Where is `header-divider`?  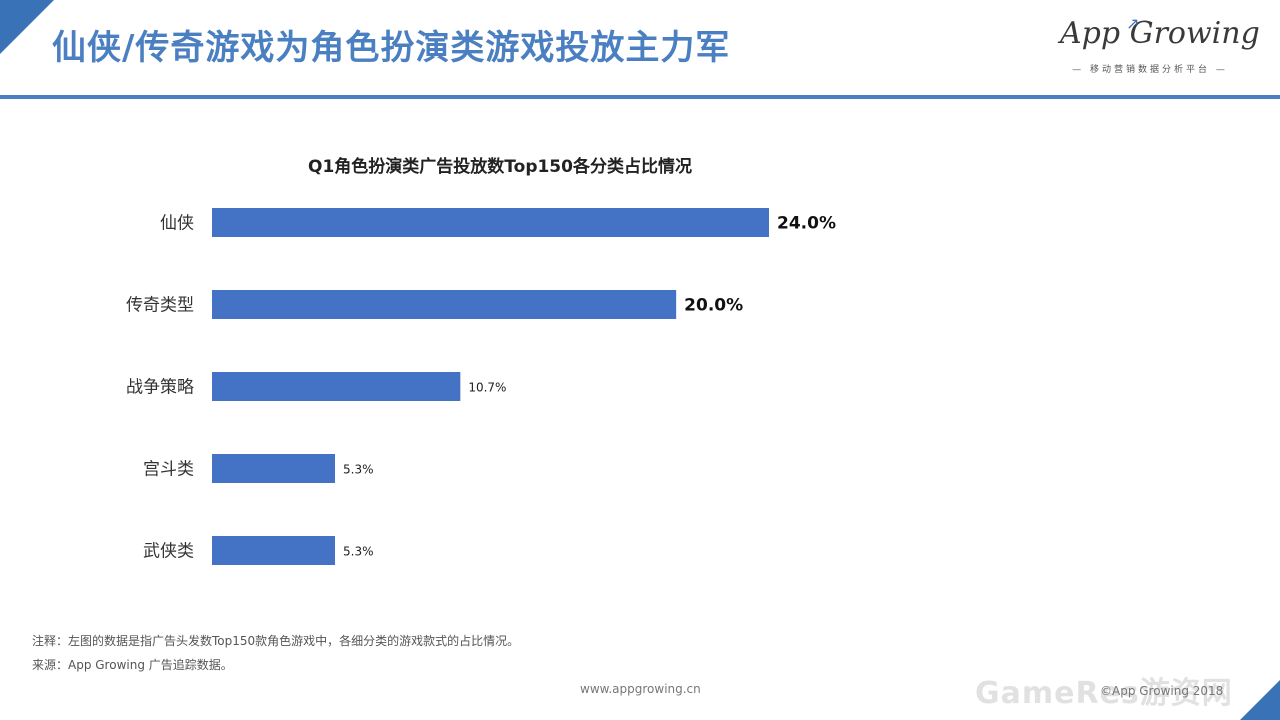
header-divider is located at coordinates (640, 97).